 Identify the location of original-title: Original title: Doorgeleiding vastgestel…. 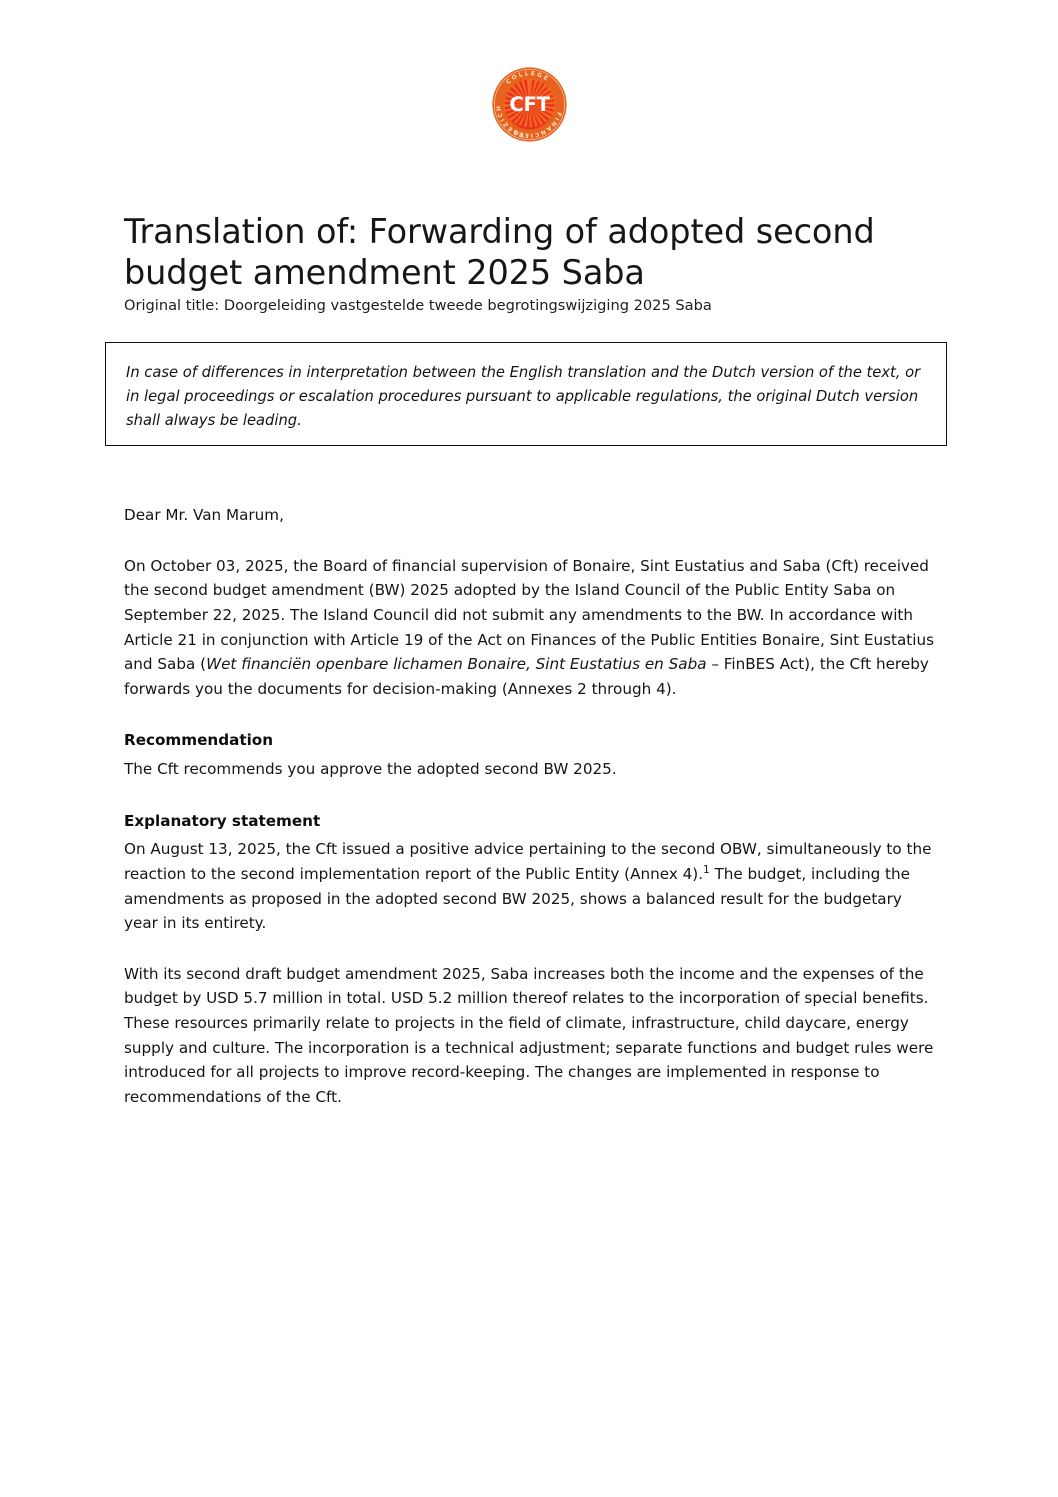
(418, 305).